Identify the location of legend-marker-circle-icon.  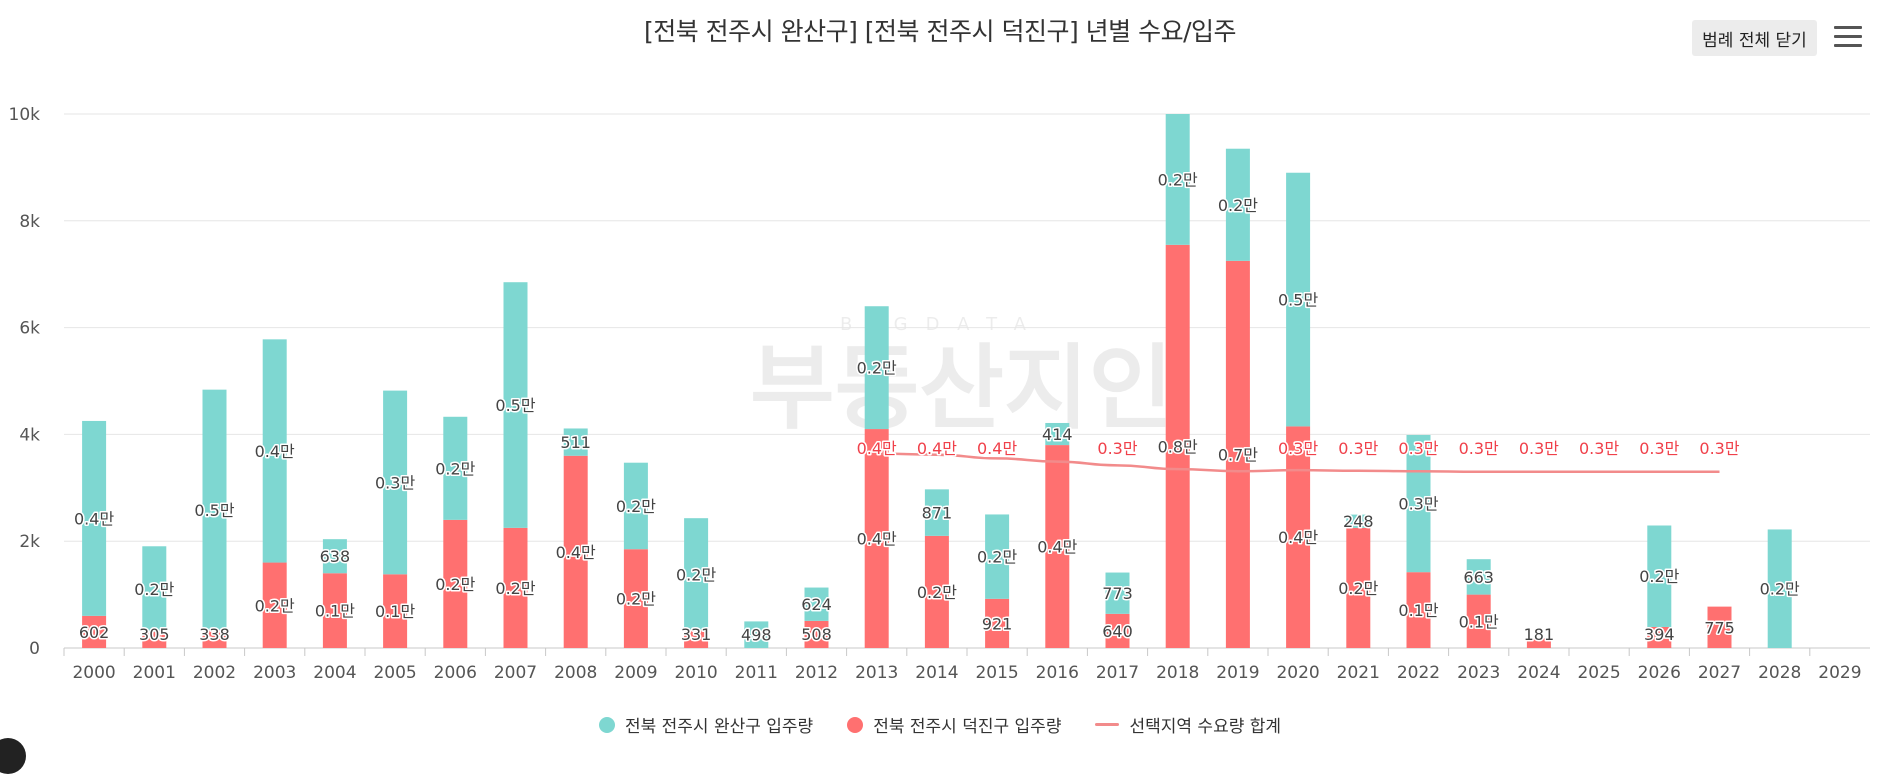
(855, 724).